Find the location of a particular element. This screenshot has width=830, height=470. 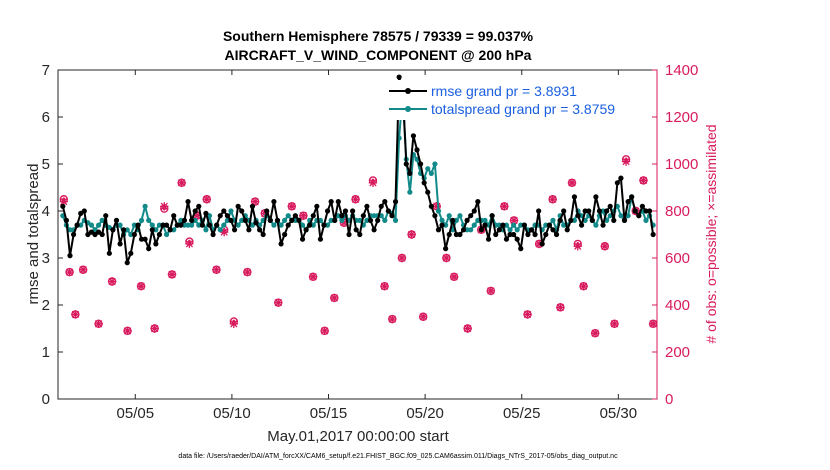

y2-axis-label: # of obs: o=possible; ×=assimilated is located at coordinates (711, 233).